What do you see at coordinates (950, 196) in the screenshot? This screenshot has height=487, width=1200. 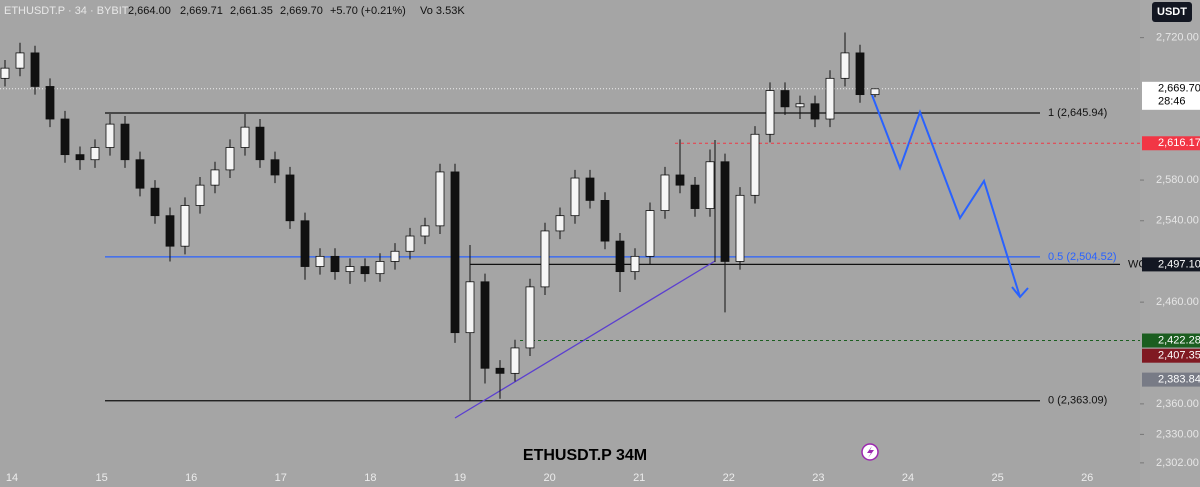 I see `projection-path` at bounding box center [950, 196].